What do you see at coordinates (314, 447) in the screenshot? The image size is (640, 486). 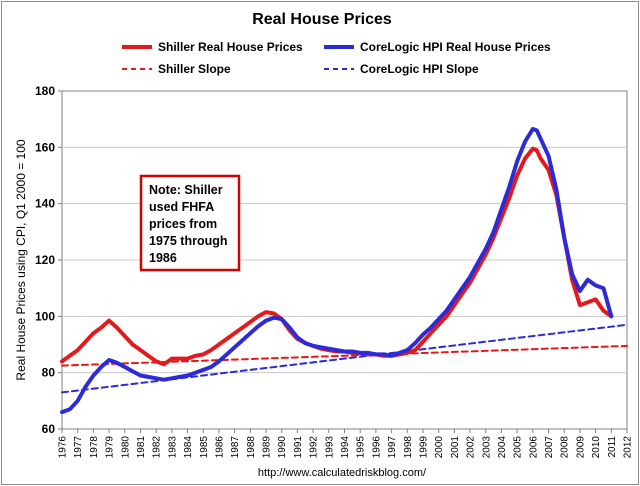 I see `x-tick-label: 1992` at bounding box center [314, 447].